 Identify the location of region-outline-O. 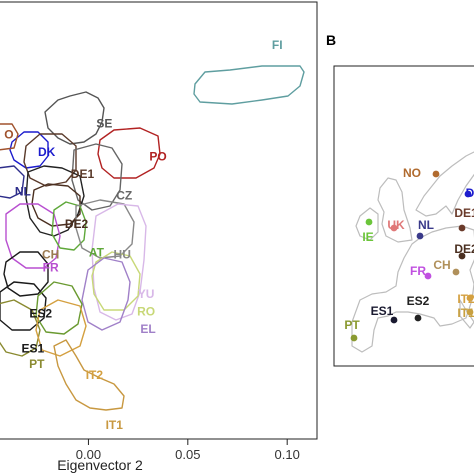
(9, 137).